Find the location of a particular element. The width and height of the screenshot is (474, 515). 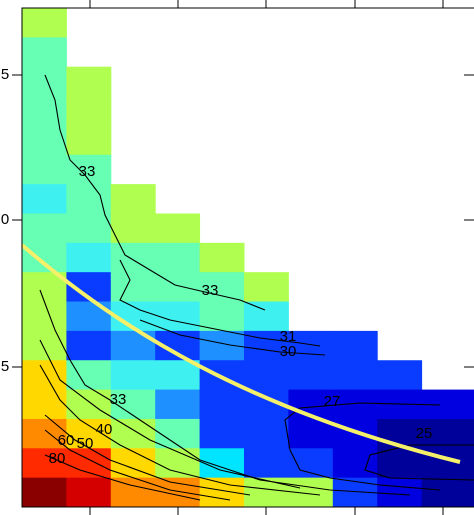

y-tick-label: 5 is located at coordinates (5, 366).